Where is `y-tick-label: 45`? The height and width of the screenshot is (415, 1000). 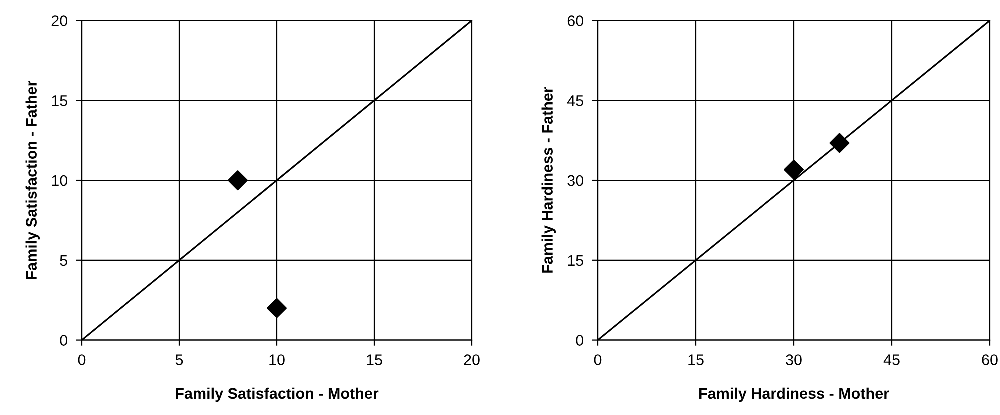 y-tick-label: 45 is located at coordinates (575, 101).